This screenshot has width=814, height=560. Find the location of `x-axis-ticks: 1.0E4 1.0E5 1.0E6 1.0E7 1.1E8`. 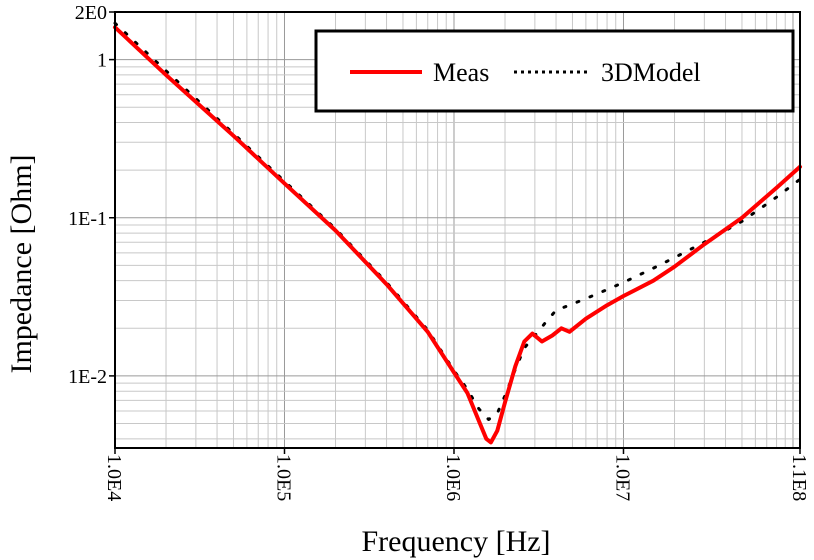

x-axis-ticks: 1.0E4 1.0E5 1.0E6 1.0E7 1.1E8 is located at coordinates (456, 474).